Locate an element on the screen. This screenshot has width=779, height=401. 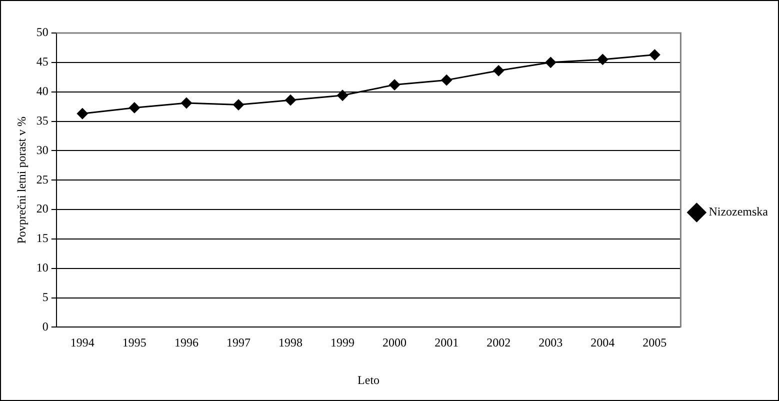
y-tick-label: 30 is located at coordinates (42, 149).